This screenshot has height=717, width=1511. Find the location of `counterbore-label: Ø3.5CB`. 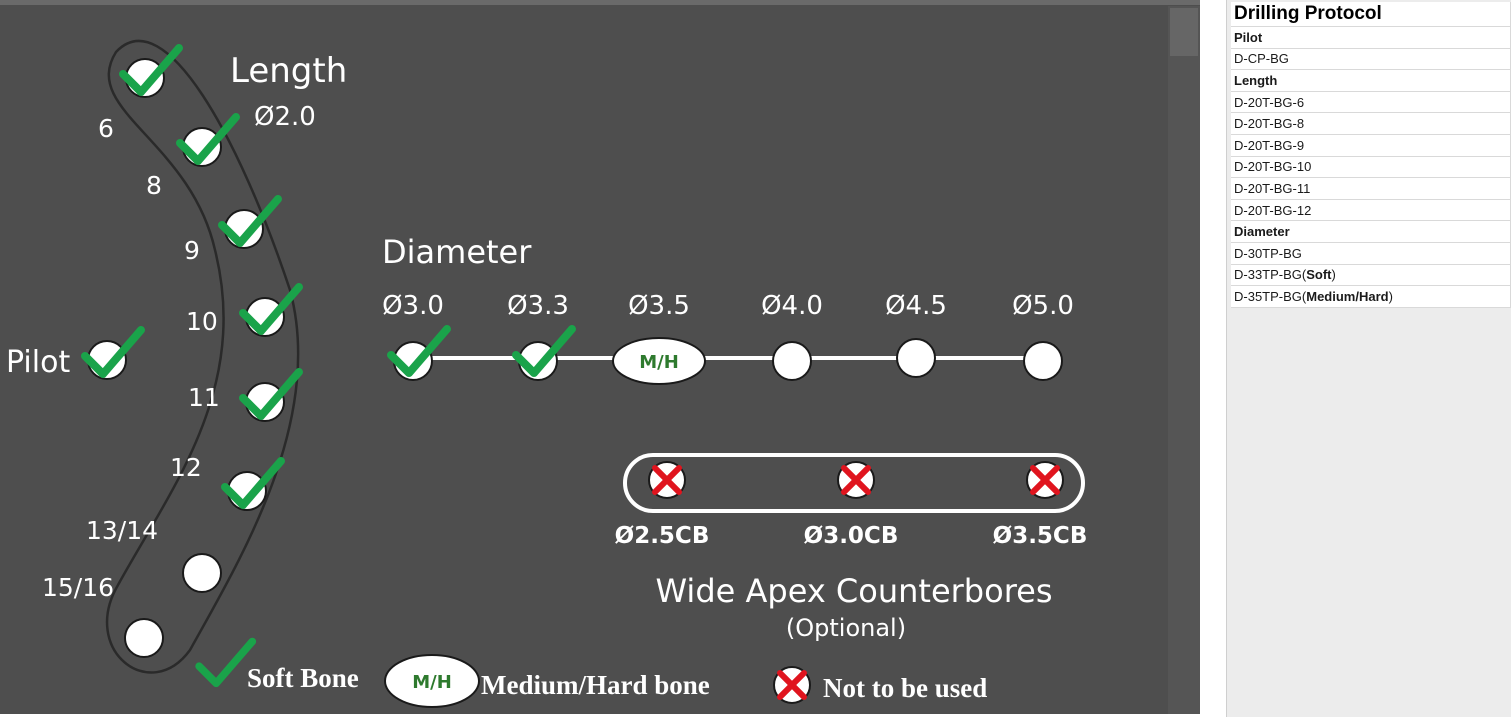

counterbore-label: Ø3.5CB is located at coordinates (1040, 536).